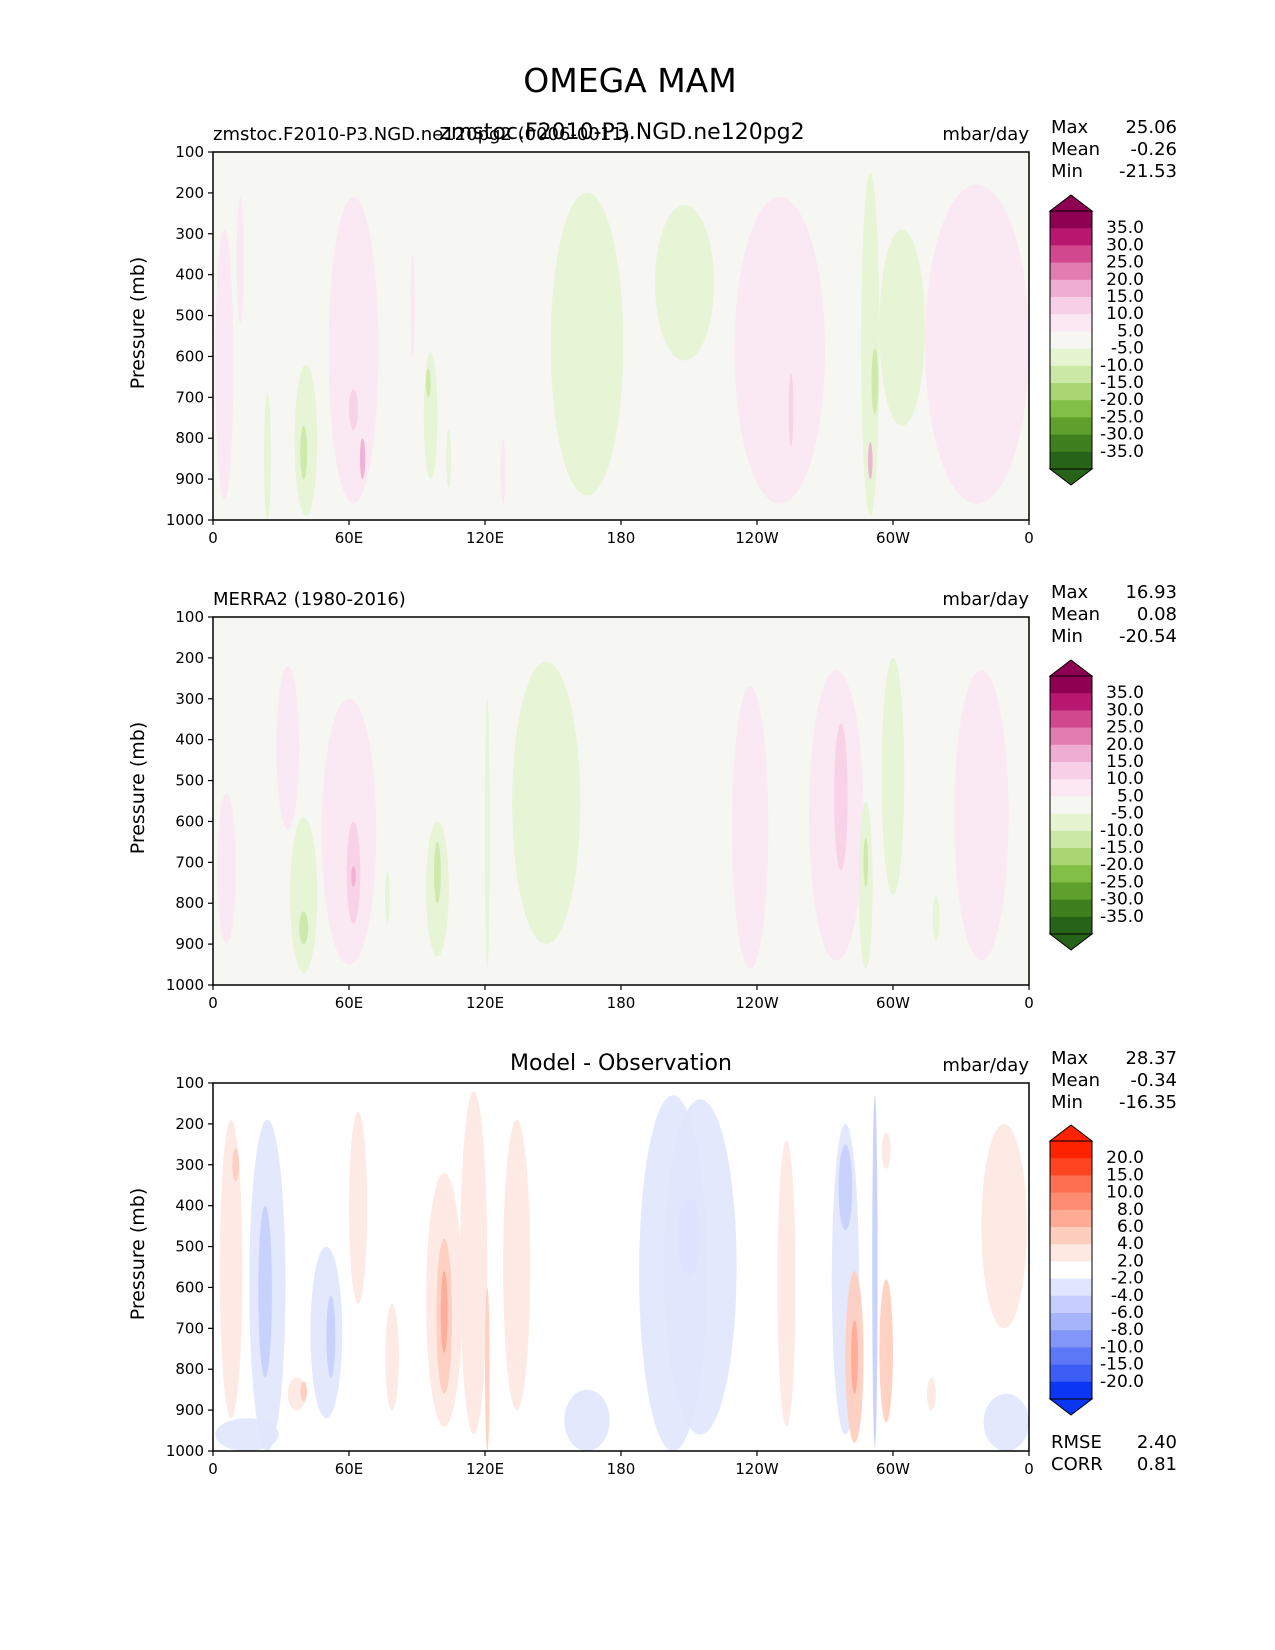  Describe the element at coordinates (1029, 538) in the screenshot. I see `x-tick-label: 0` at that location.